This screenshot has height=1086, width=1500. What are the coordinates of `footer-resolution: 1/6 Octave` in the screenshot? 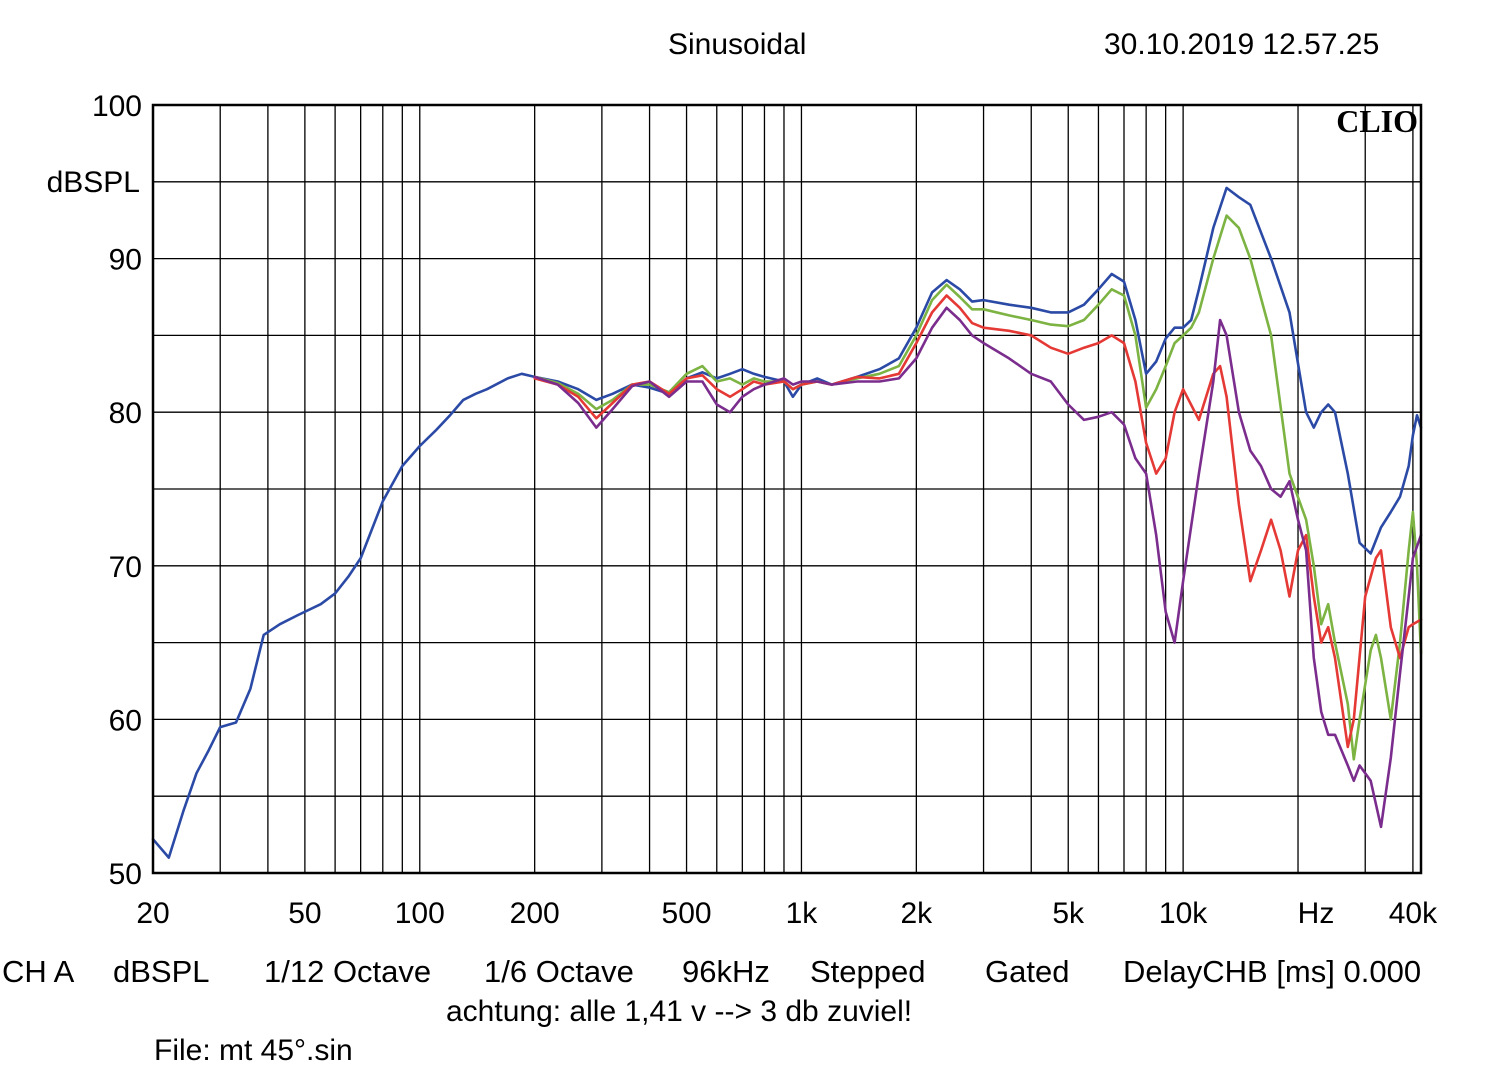 It's located at (559, 971).